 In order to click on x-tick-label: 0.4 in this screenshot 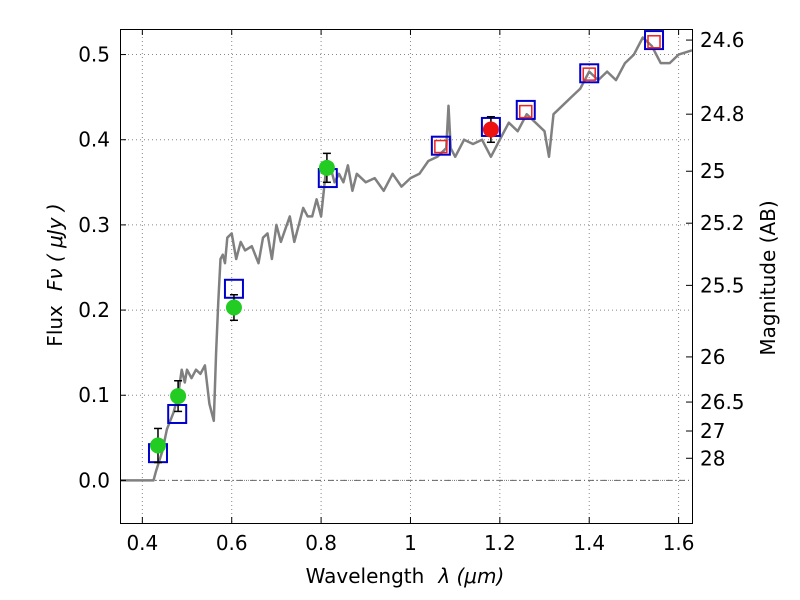, I will do `click(142, 543)`.